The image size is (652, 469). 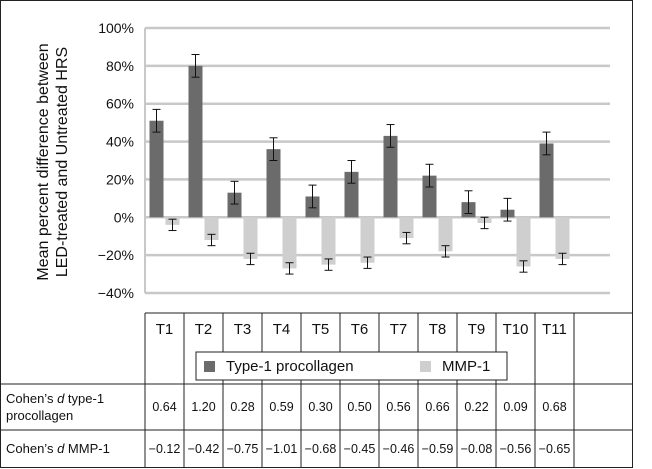 I want to click on table-cell: −0.75, so click(x=243, y=449).